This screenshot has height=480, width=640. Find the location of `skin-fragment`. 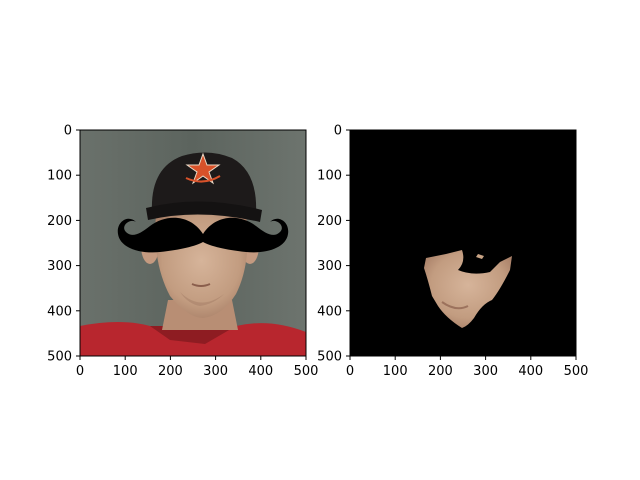

skin-fragment is located at coordinates (480, 256).